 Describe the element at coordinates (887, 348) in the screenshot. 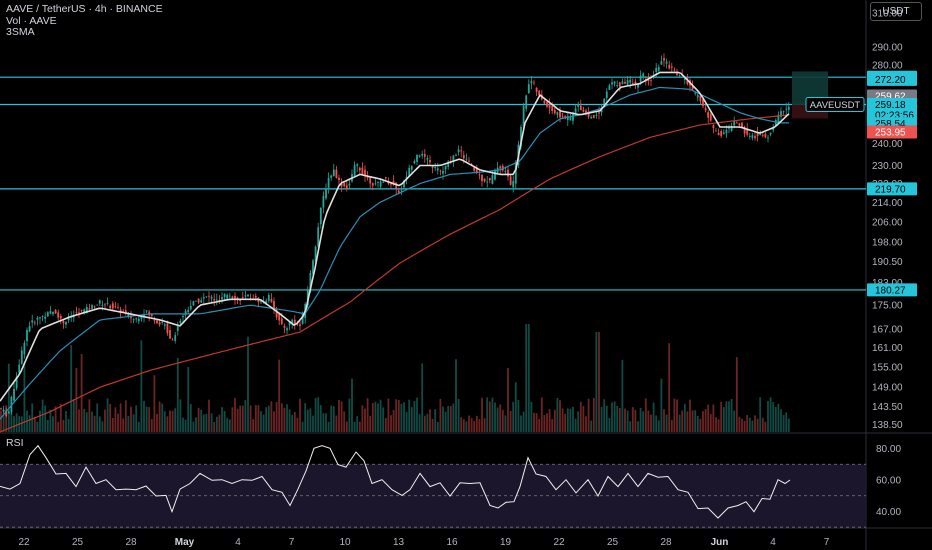

I see `price-tick-label: 161.00` at that location.